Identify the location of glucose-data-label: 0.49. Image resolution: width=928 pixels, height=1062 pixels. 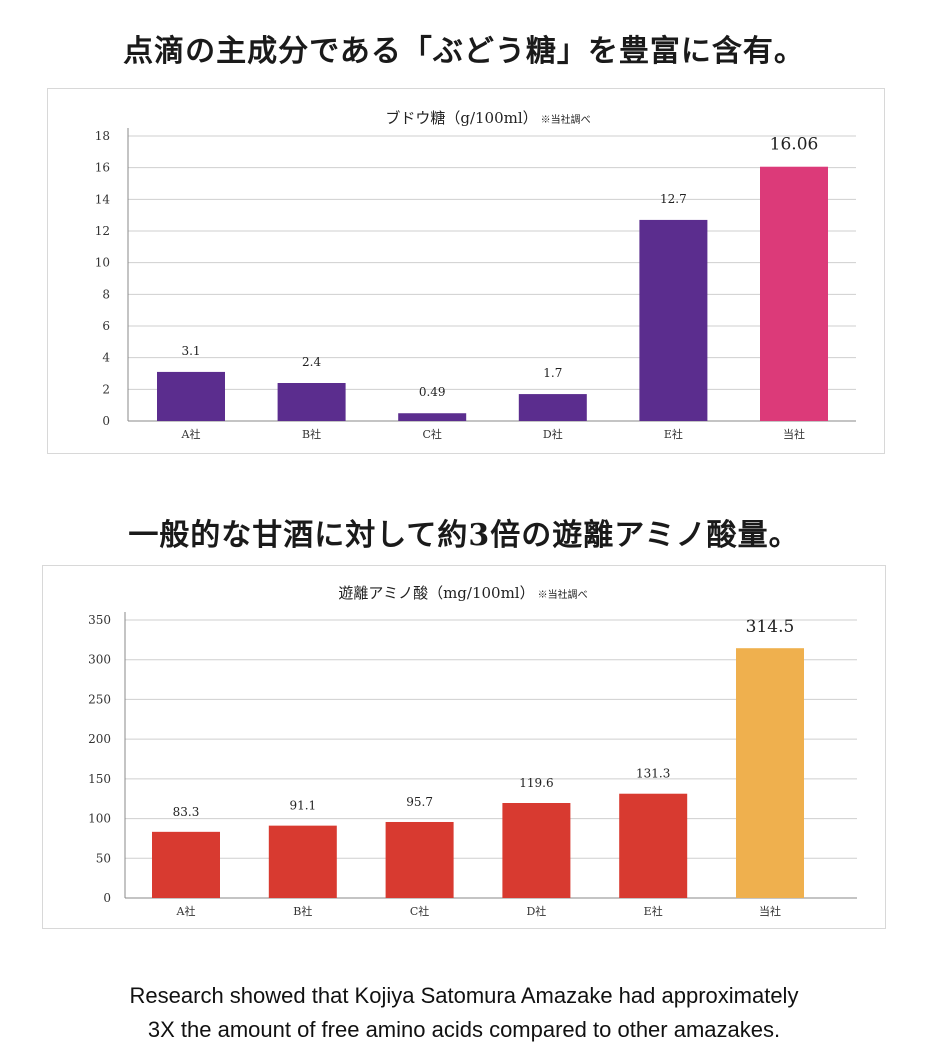
(432, 392).